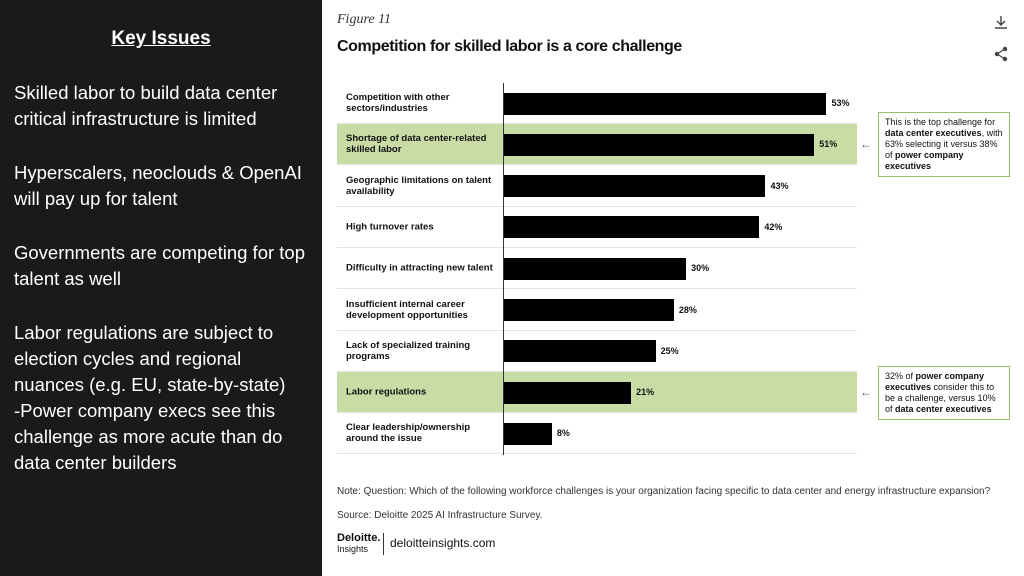  I want to click on annotation-text: , with 63% selecting it versus 38% of, so click(944, 144).